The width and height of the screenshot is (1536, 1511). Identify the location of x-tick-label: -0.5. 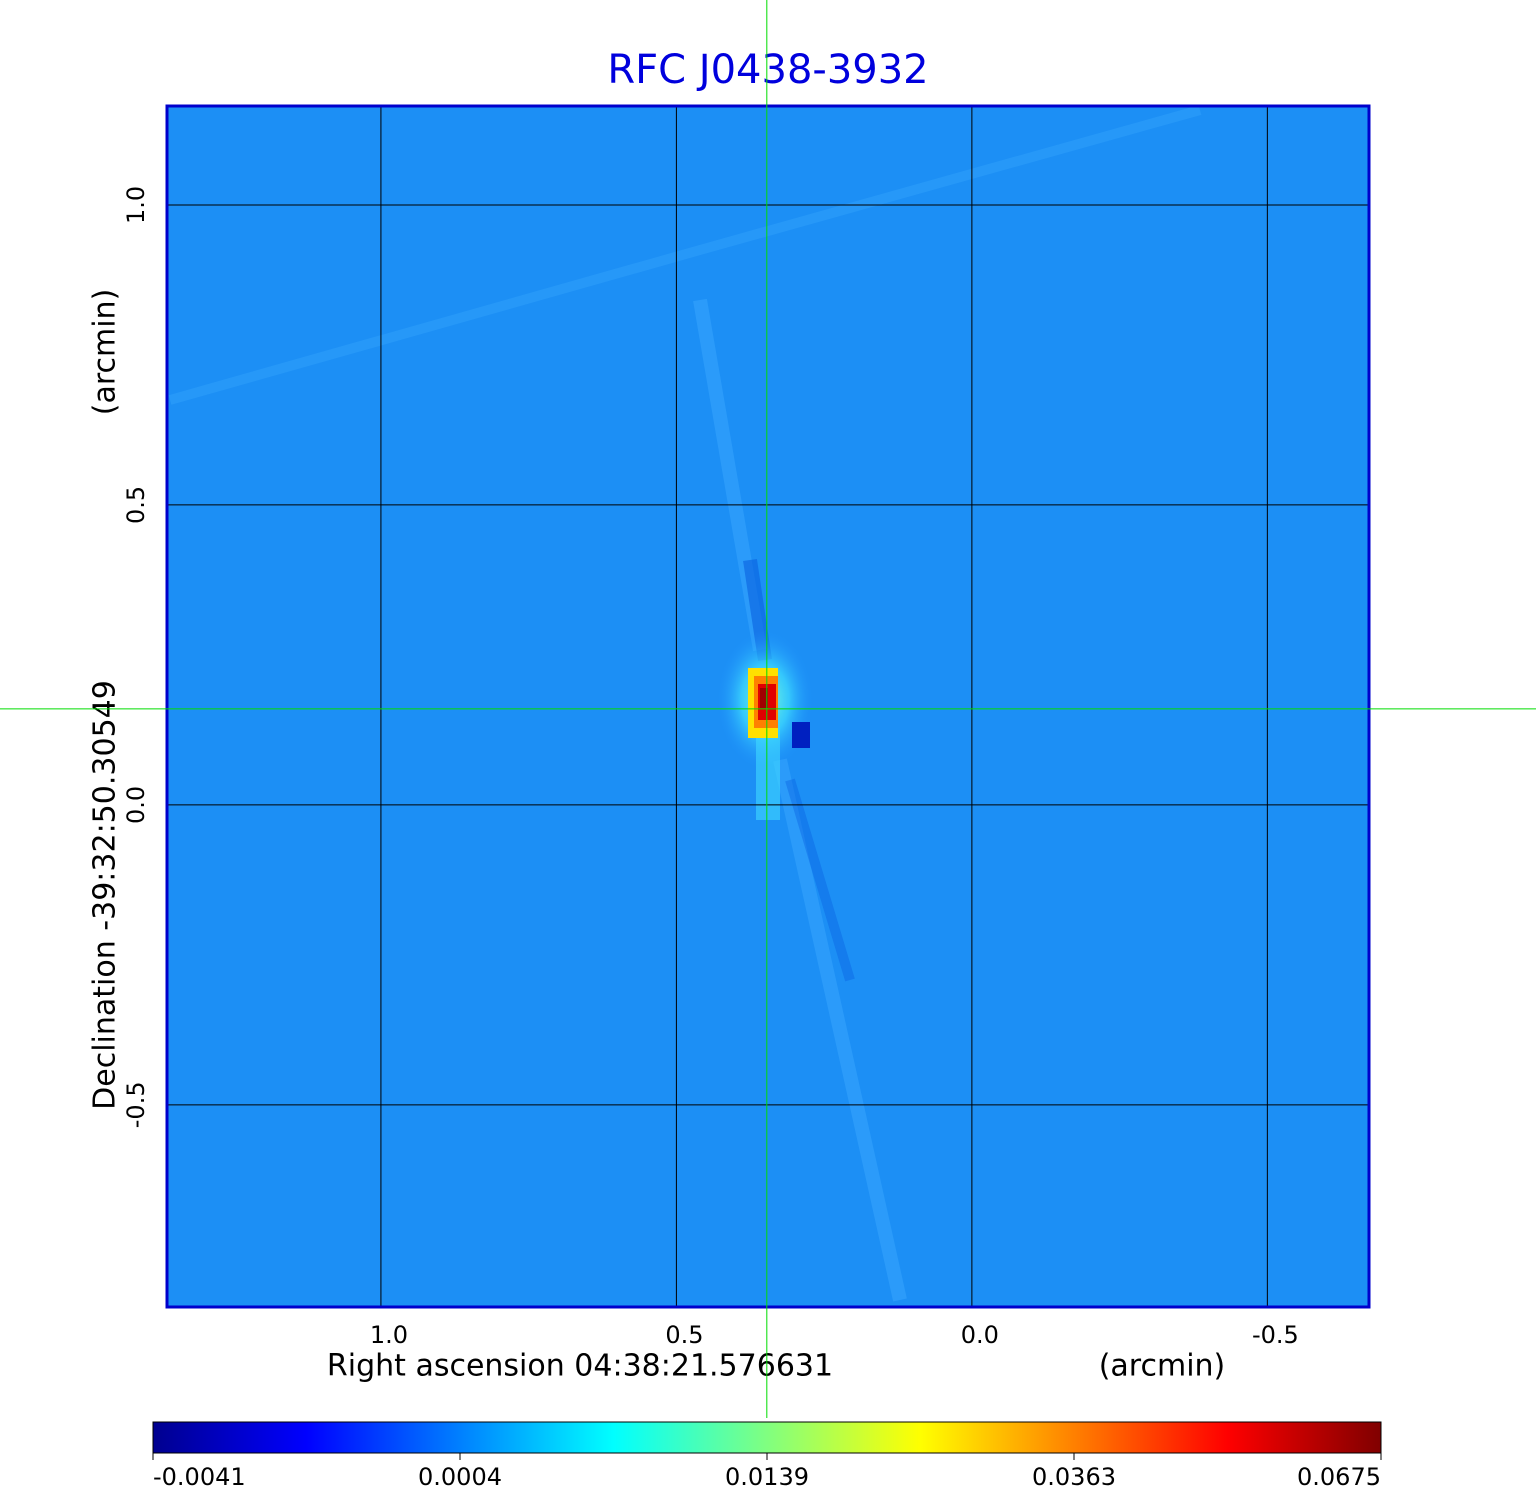
(1275, 1335).